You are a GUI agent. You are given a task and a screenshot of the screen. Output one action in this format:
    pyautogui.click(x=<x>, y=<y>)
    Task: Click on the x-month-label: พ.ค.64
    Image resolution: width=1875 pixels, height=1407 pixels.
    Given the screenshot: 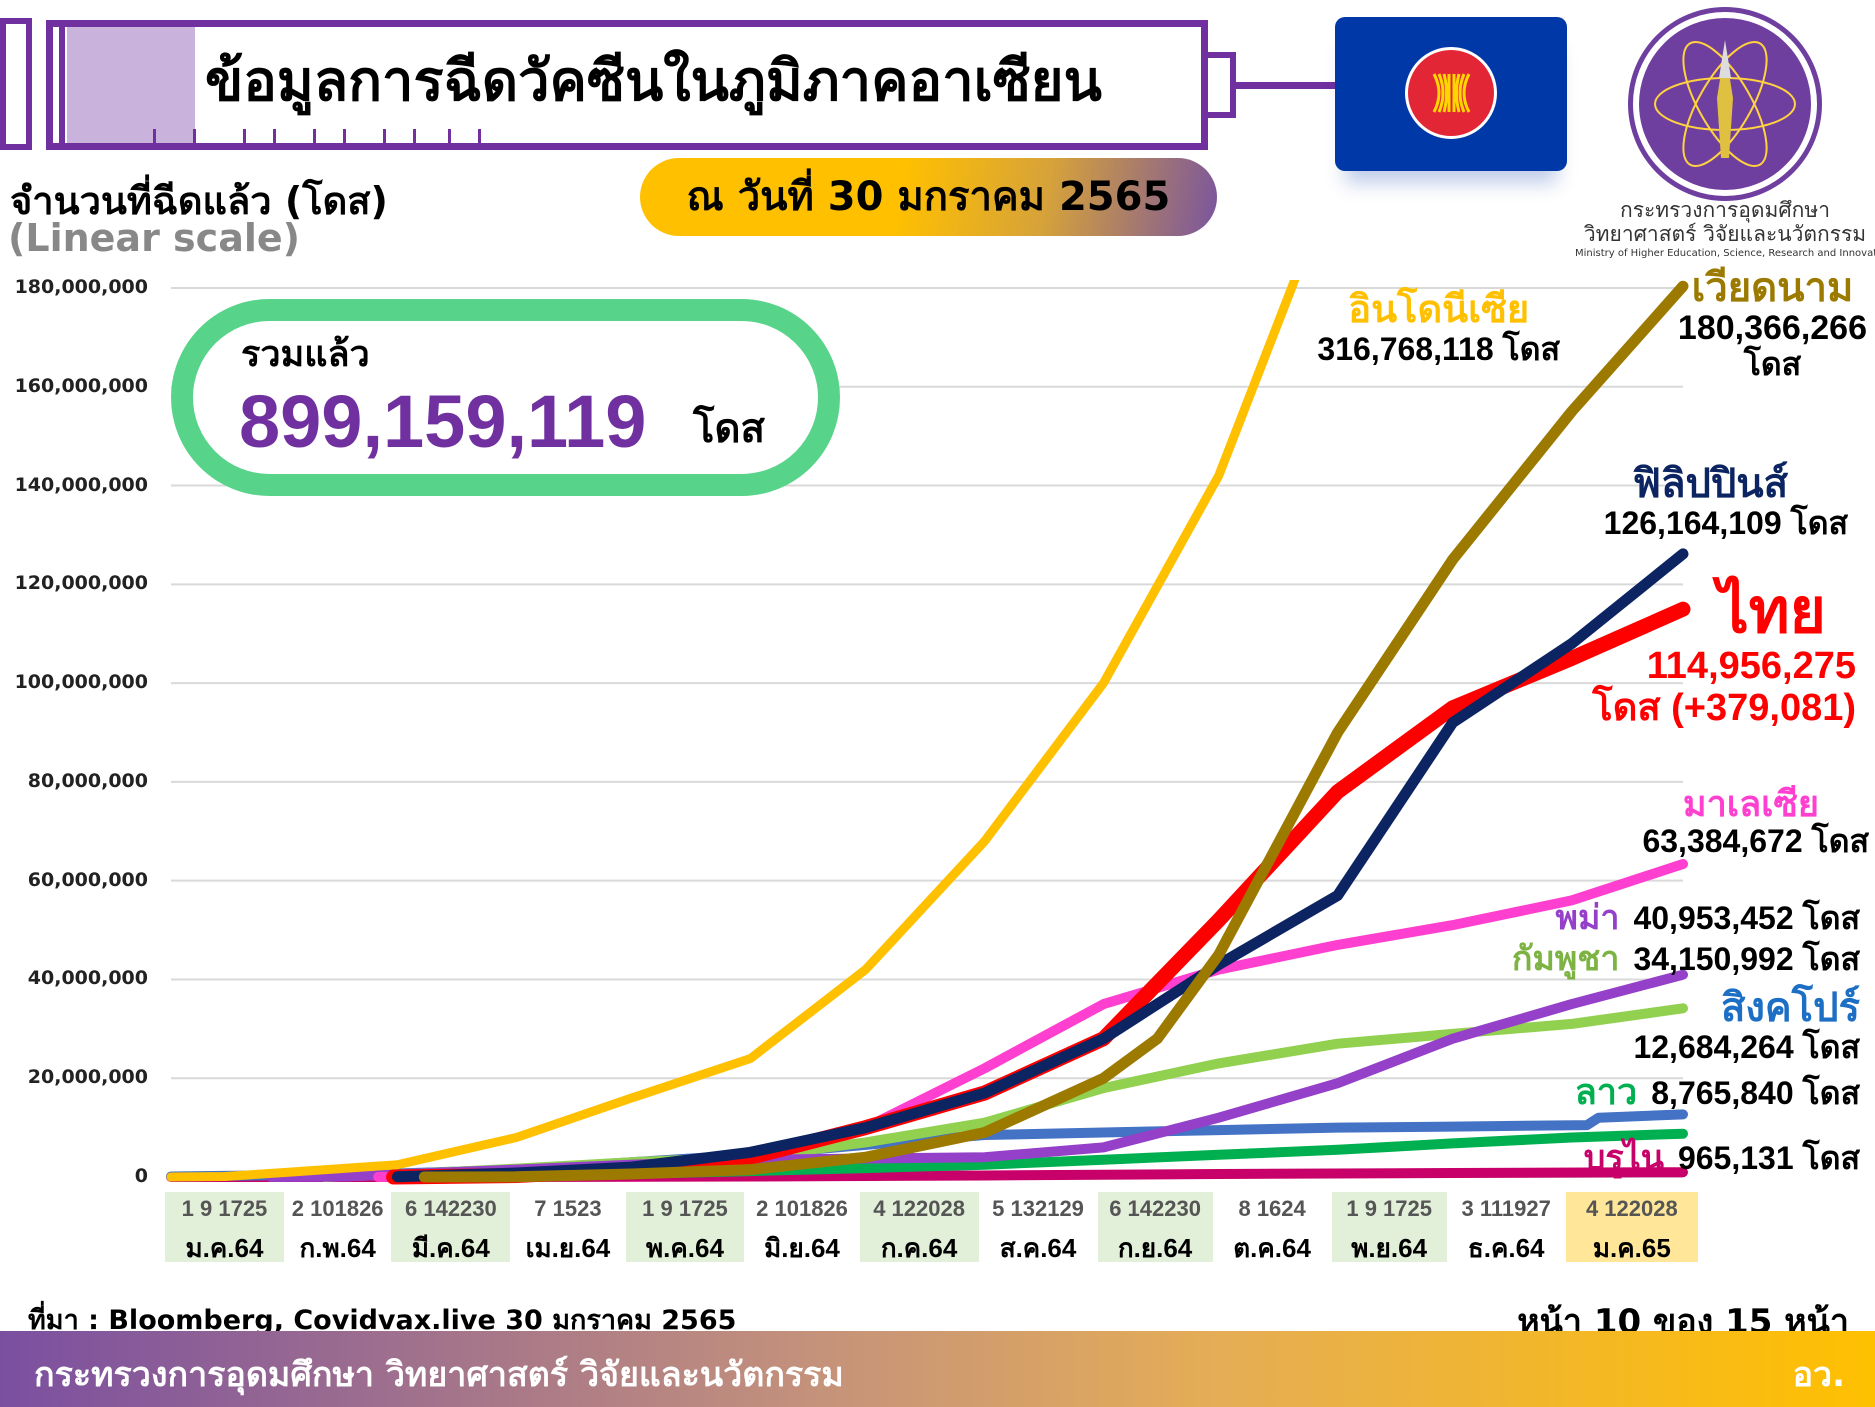 What is the action you would take?
    pyautogui.click(x=685, y=1248)
    